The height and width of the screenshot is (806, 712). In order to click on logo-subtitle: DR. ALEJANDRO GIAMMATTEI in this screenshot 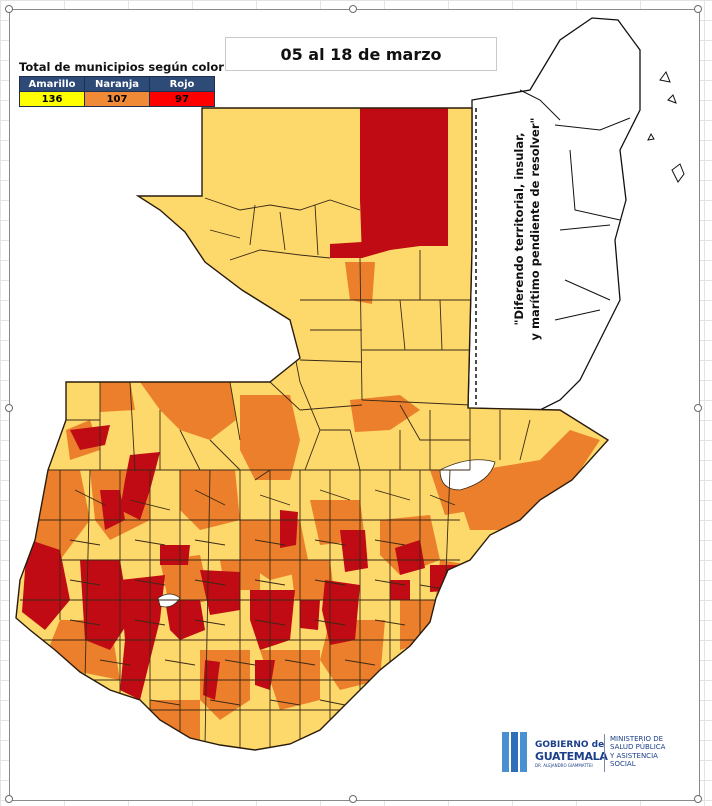, I will do `click(564, 765)`.